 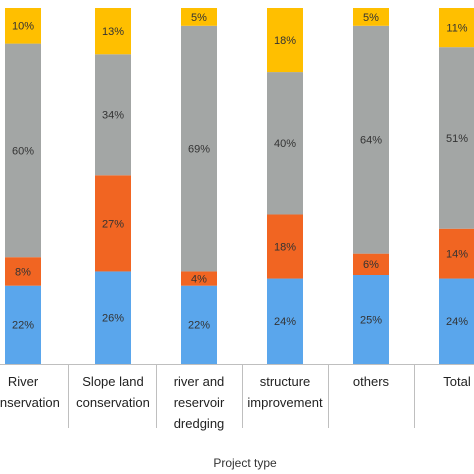 I want to click on x-tick-label: dredging, so click(x=199, y=423).